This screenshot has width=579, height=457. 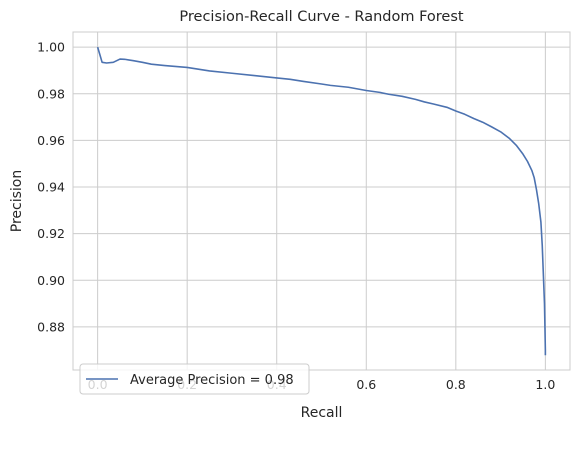 I want to click on y-tick-label: 0.96, so click(x=51, y=140).